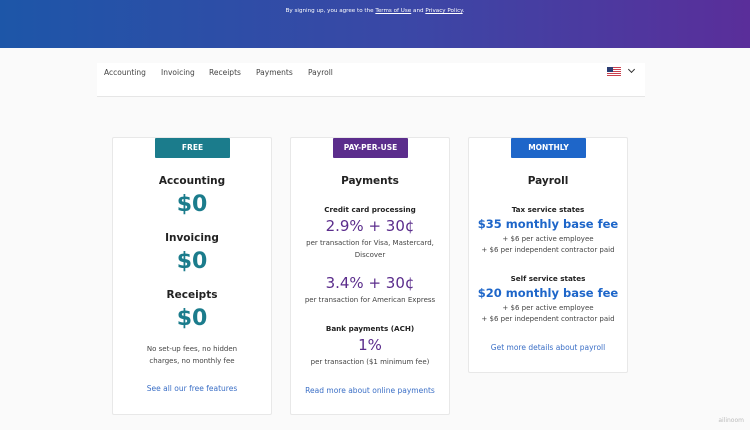  What do you see at coordinates (192, 318) in the screenshot?
I see `receipts-price: $0` at bounding box center [192, 318].